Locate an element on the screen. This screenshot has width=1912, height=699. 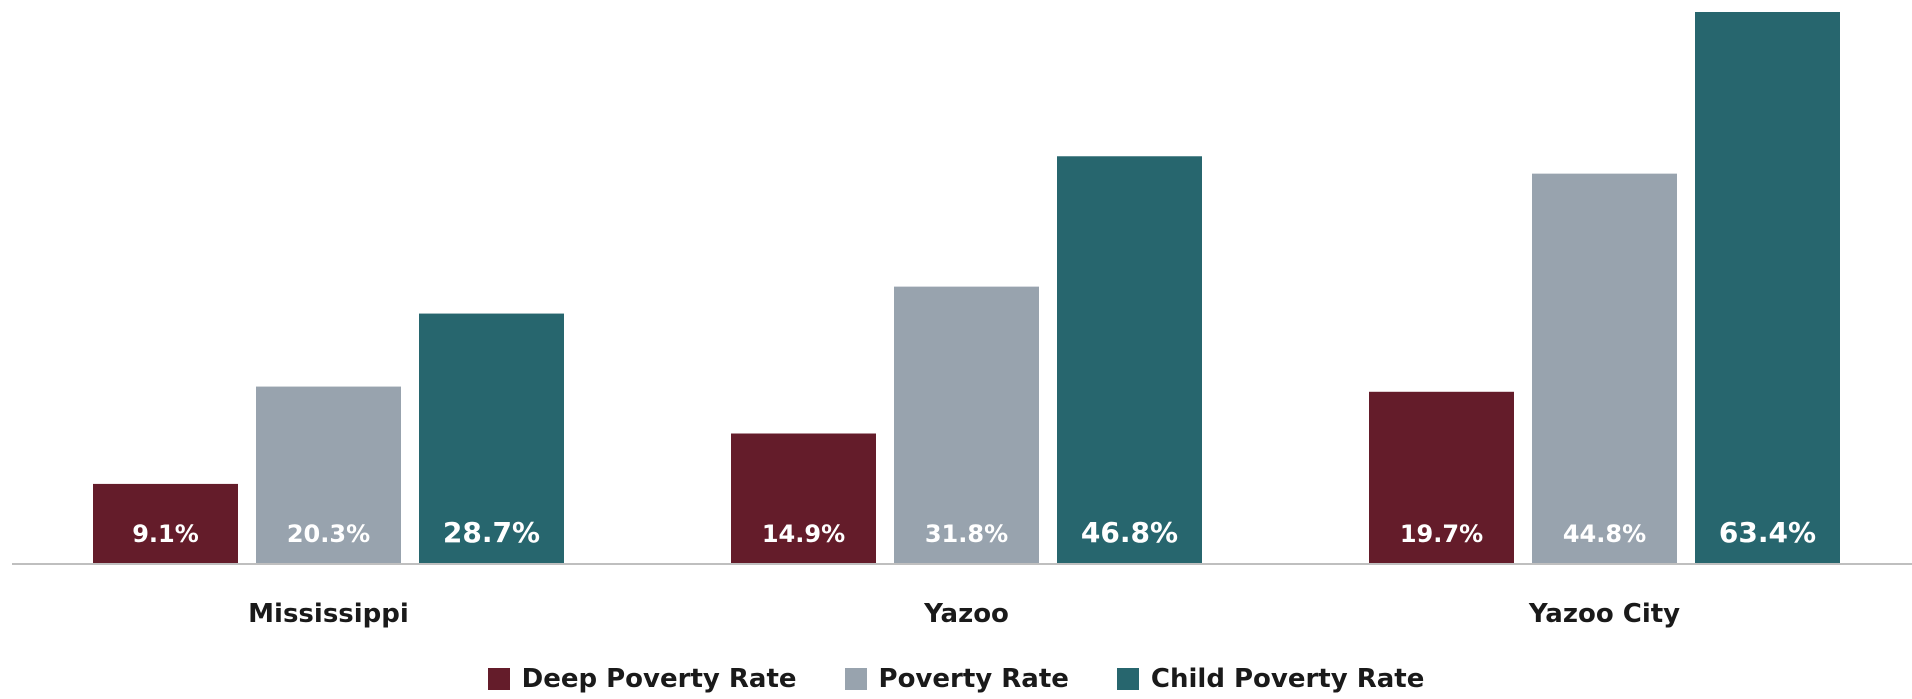
legend-label-deep-poverty: Deep Poverty Rate is located at coordinates (659, 679).